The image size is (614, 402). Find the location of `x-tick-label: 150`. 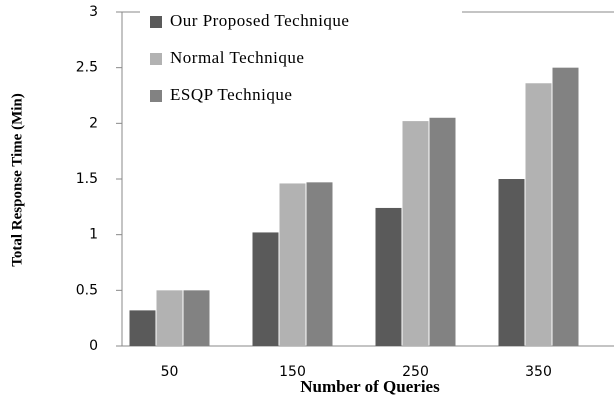

x-tick-label: 150 is located at coordinates (292, 372).